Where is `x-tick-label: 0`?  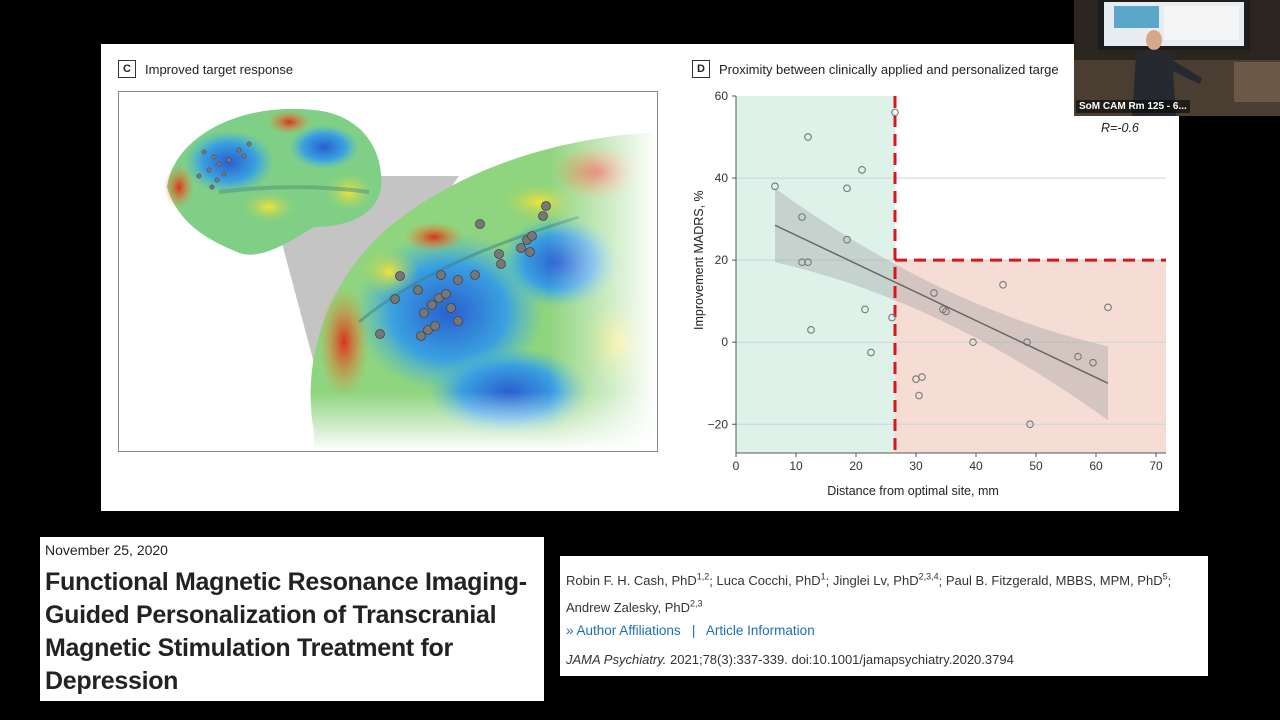
x-tick-label: 0 is located at coordinates (736, 466).